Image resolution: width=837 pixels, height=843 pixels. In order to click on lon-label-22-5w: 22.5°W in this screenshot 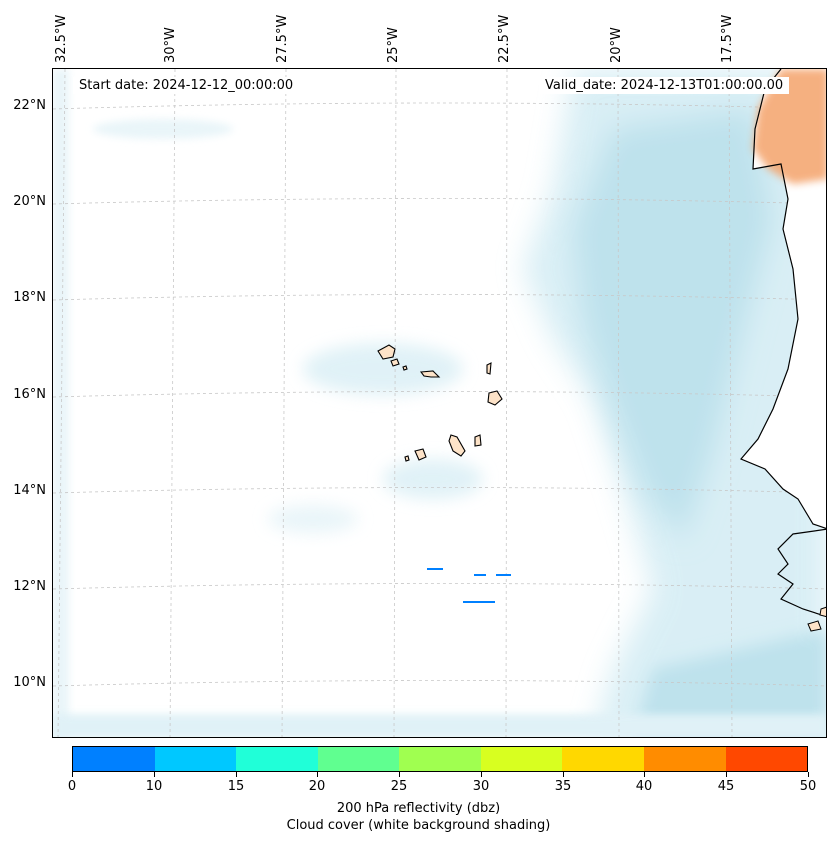, I will do `click(504, 38)`.